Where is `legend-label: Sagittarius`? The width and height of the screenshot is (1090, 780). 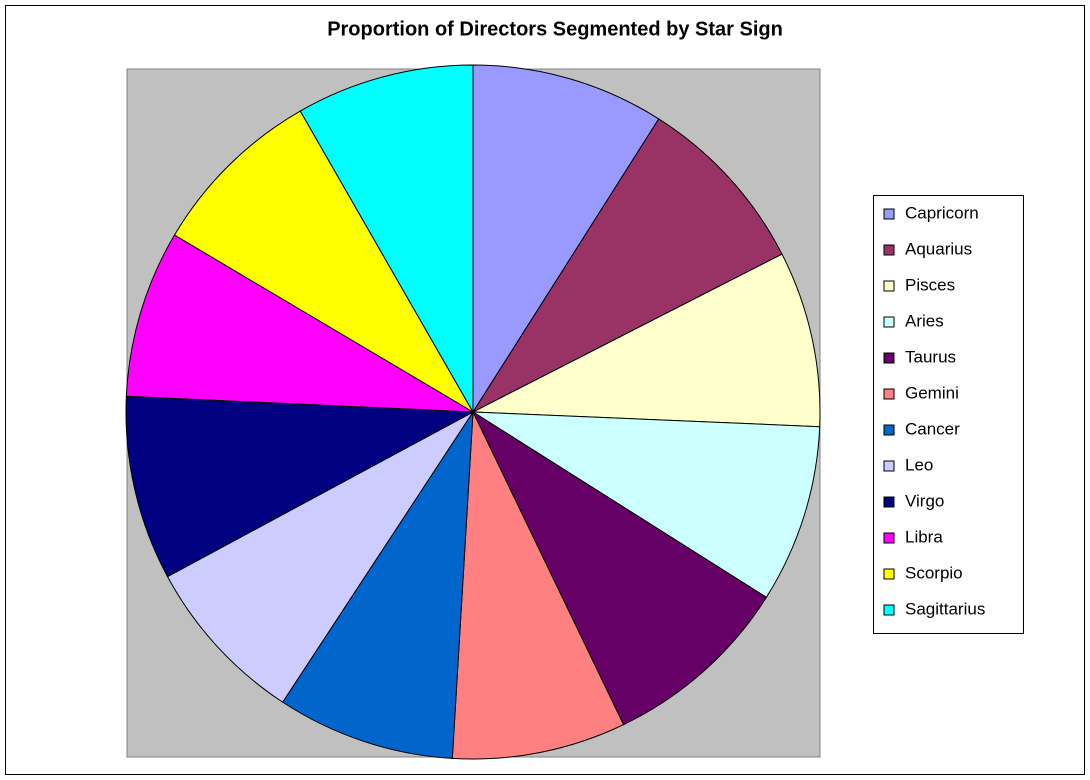 legend-label: Sagittarius is located at coordinates (945, 608).